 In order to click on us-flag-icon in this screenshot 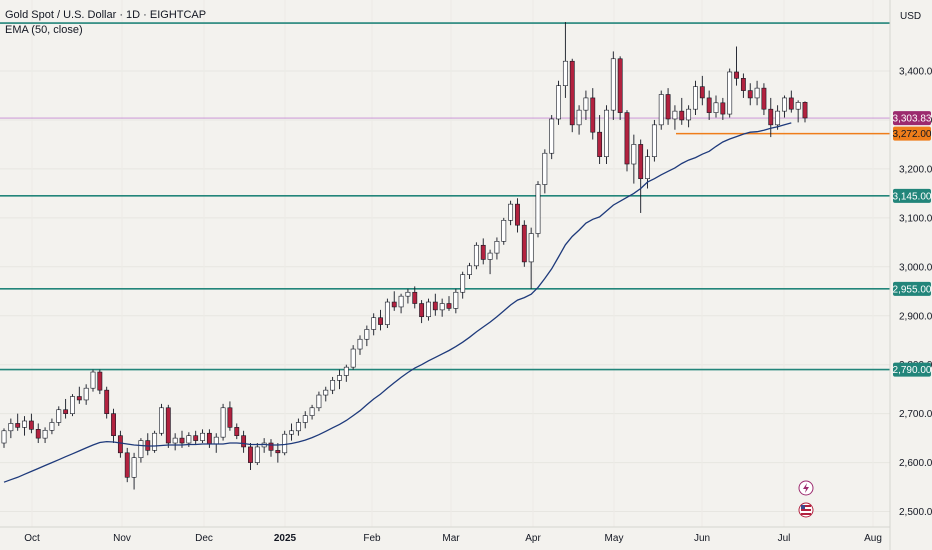, I will do `click(806, 510)`.